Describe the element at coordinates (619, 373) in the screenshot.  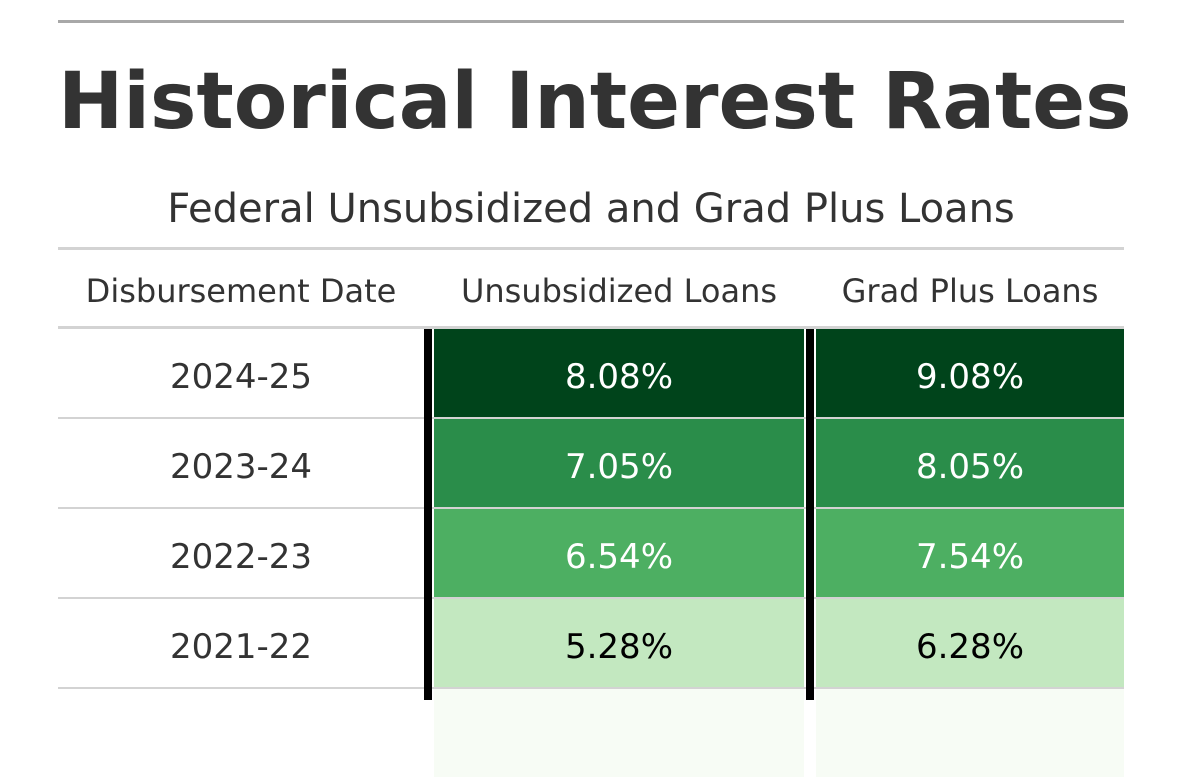
I see `cell-unsubsidized-rate: 8.08%` at that location.